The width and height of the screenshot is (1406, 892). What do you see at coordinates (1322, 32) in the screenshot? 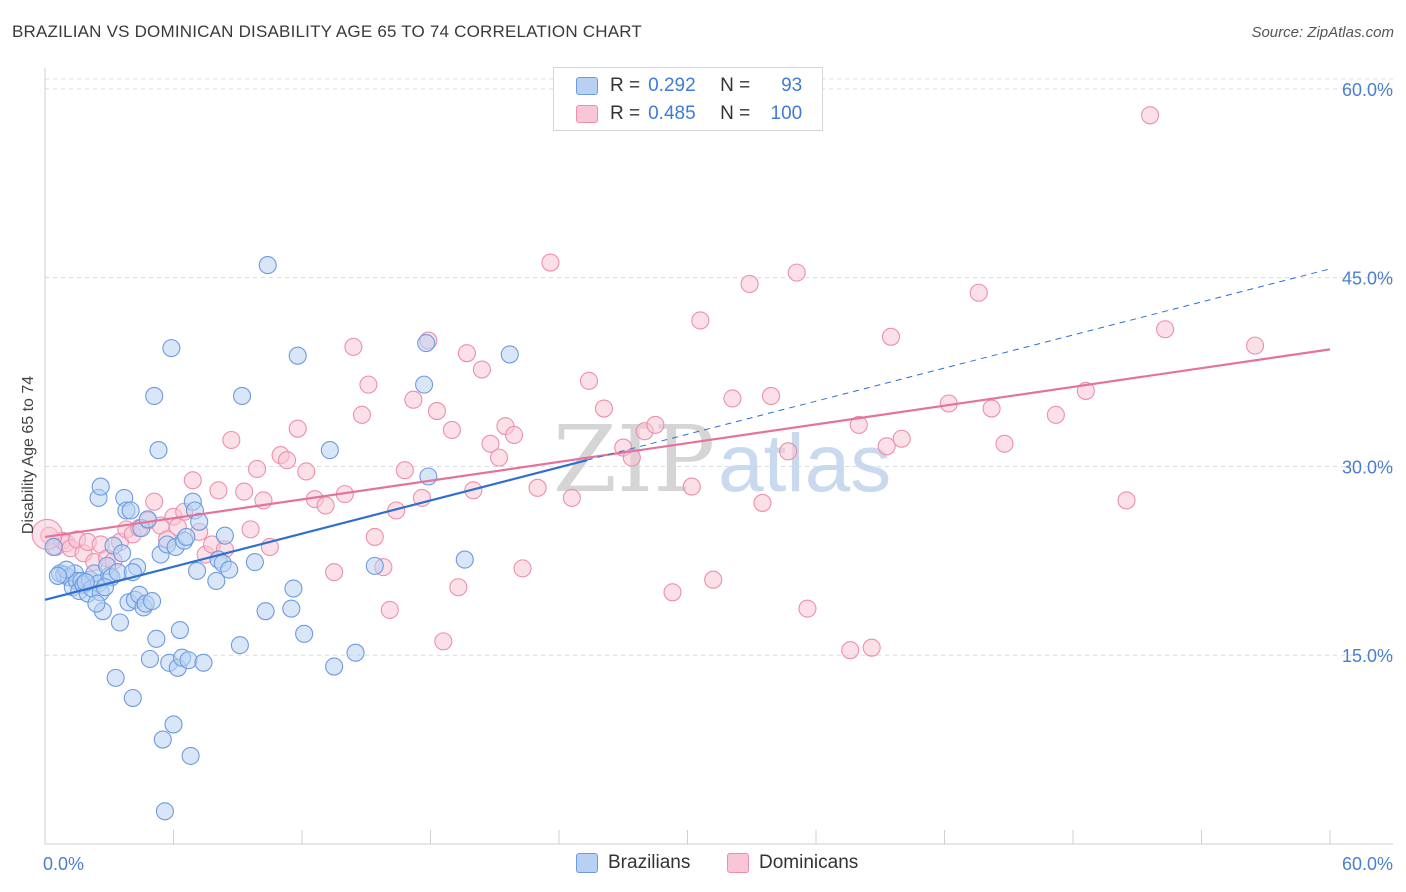
I see `chart-source: Source: ZipAtlas.com` at bounding box center [1322, 32].